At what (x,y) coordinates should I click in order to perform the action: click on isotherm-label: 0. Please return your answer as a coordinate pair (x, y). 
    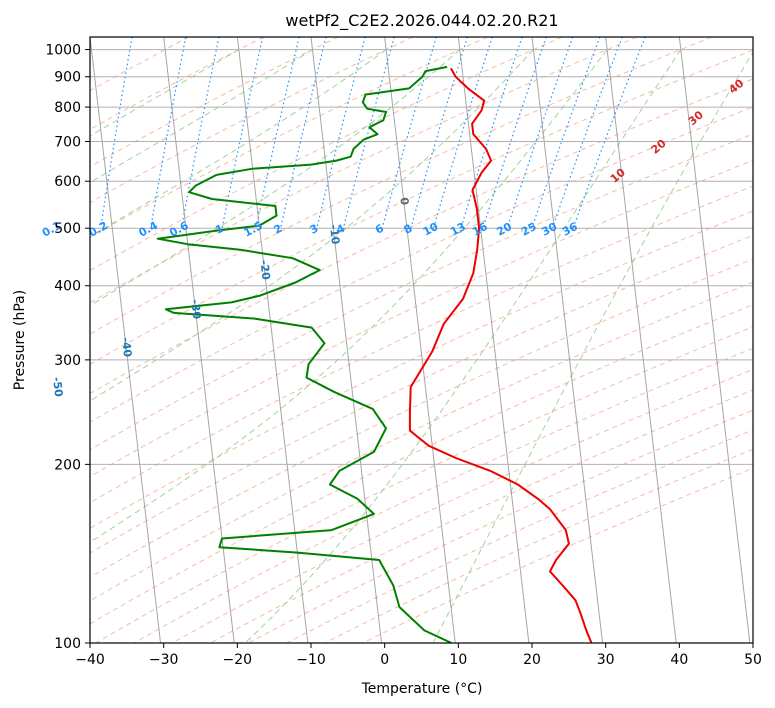
    Looking at the image, I should click on (404, 201).